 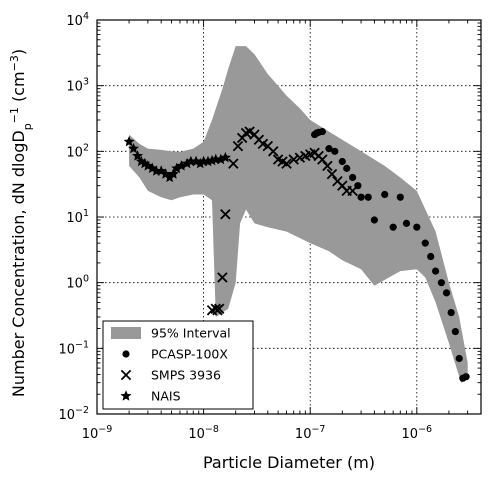 I want to click on legend-label: 95% Interval, so click(x=191, y=333).